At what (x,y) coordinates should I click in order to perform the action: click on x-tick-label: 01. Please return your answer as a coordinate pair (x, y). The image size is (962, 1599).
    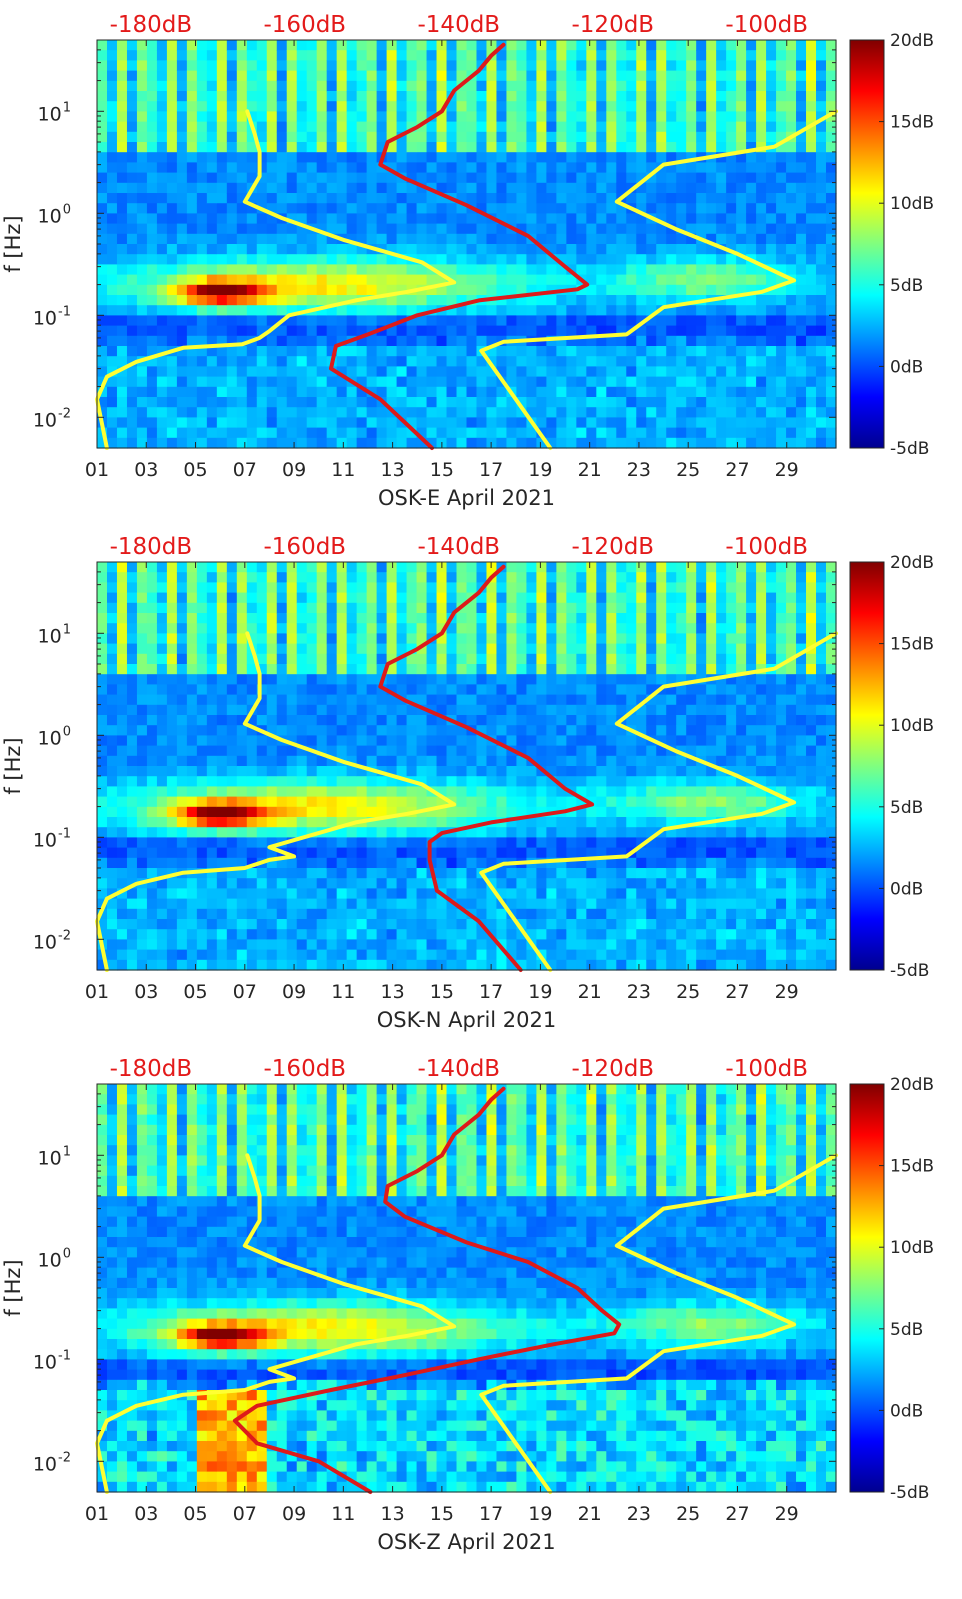
    Looking at the image, I should click on (97, 470).